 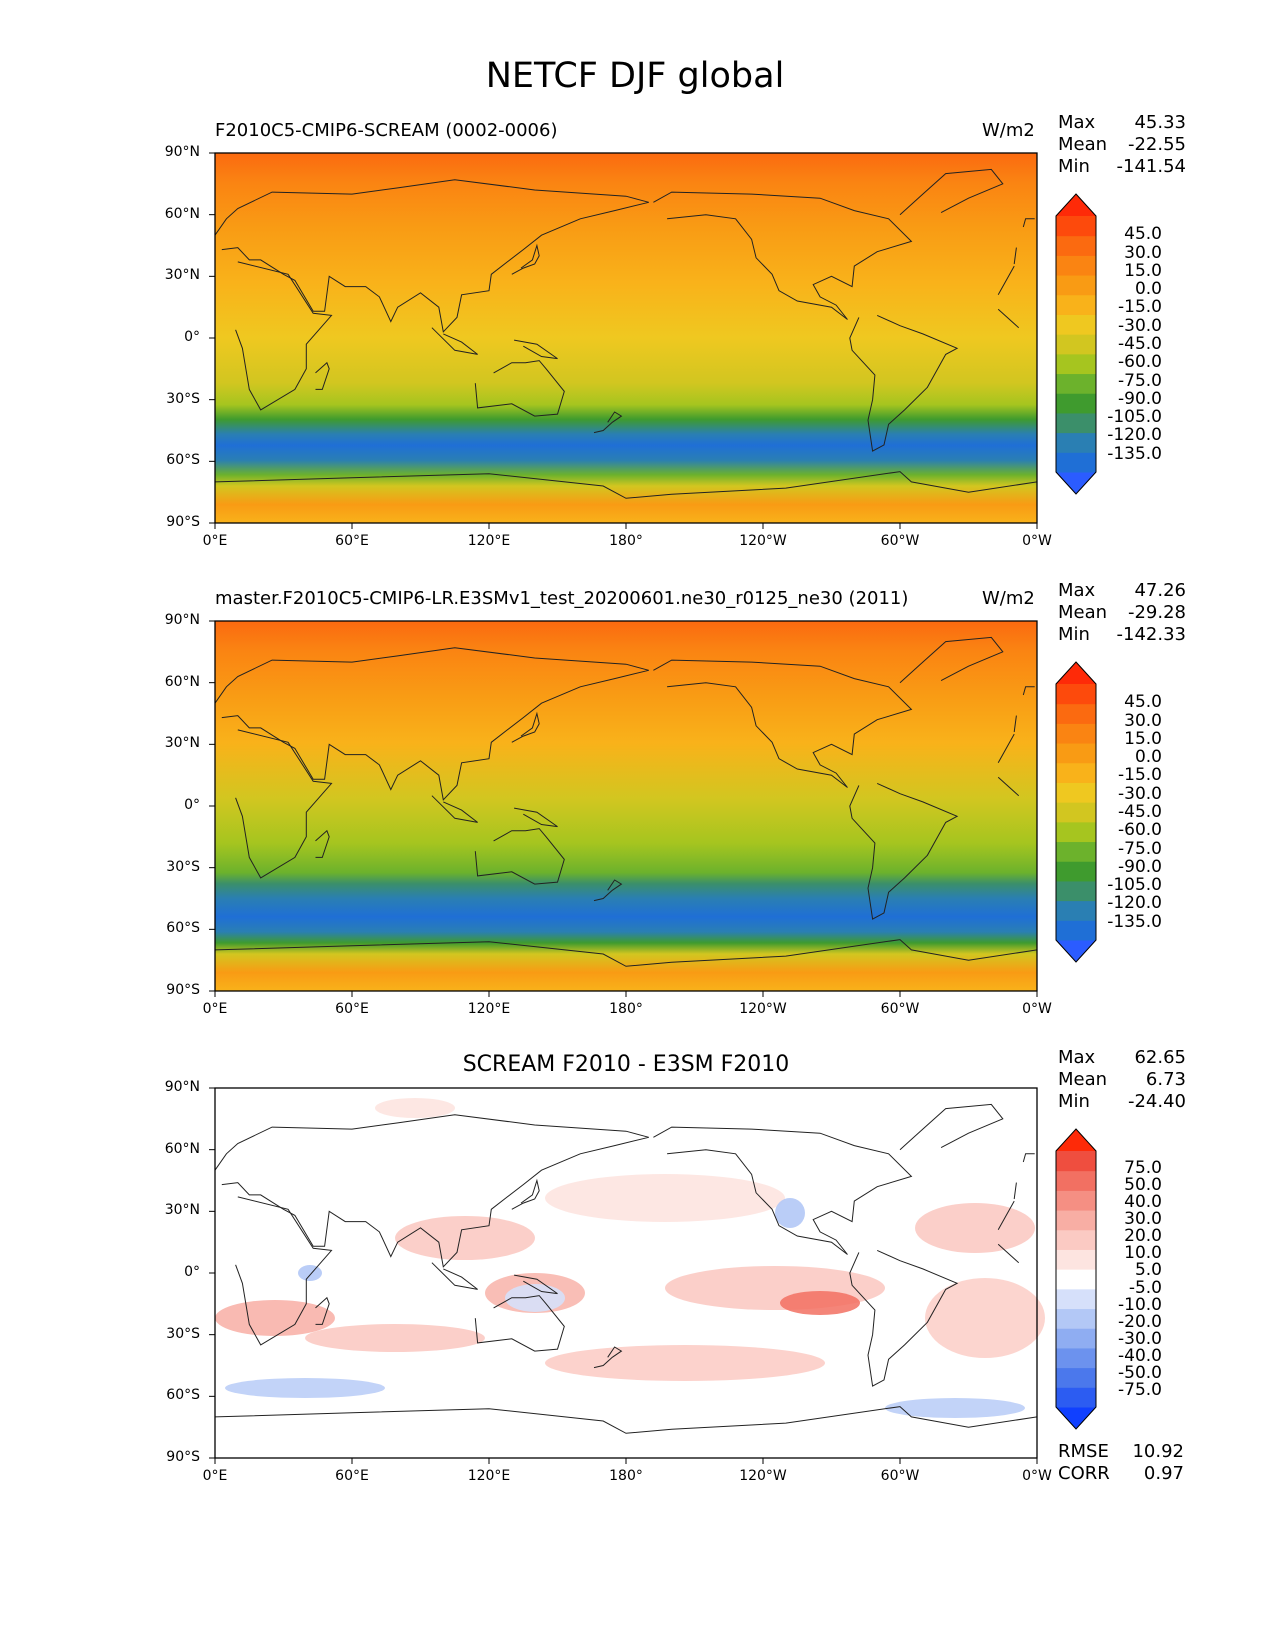 What do you see at coordinates (1165, 1079) in the screenshot?
I see `stat-value: 6.73` at bounding box center [1165, 1079].